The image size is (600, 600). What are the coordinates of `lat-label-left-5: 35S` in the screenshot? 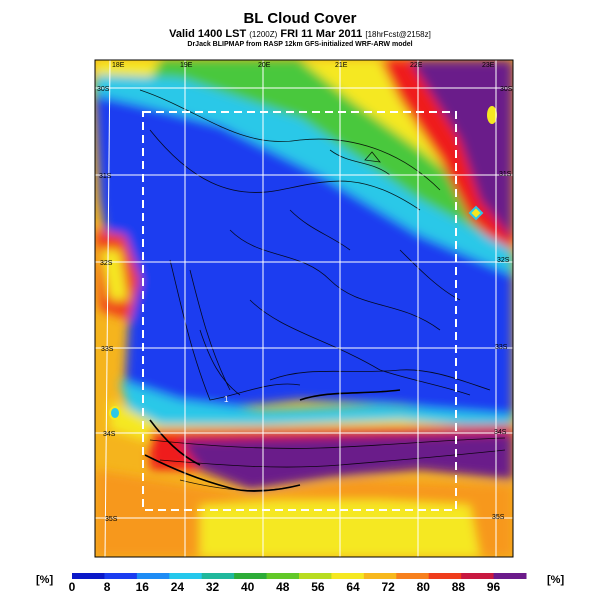 It's located at (111, 519).